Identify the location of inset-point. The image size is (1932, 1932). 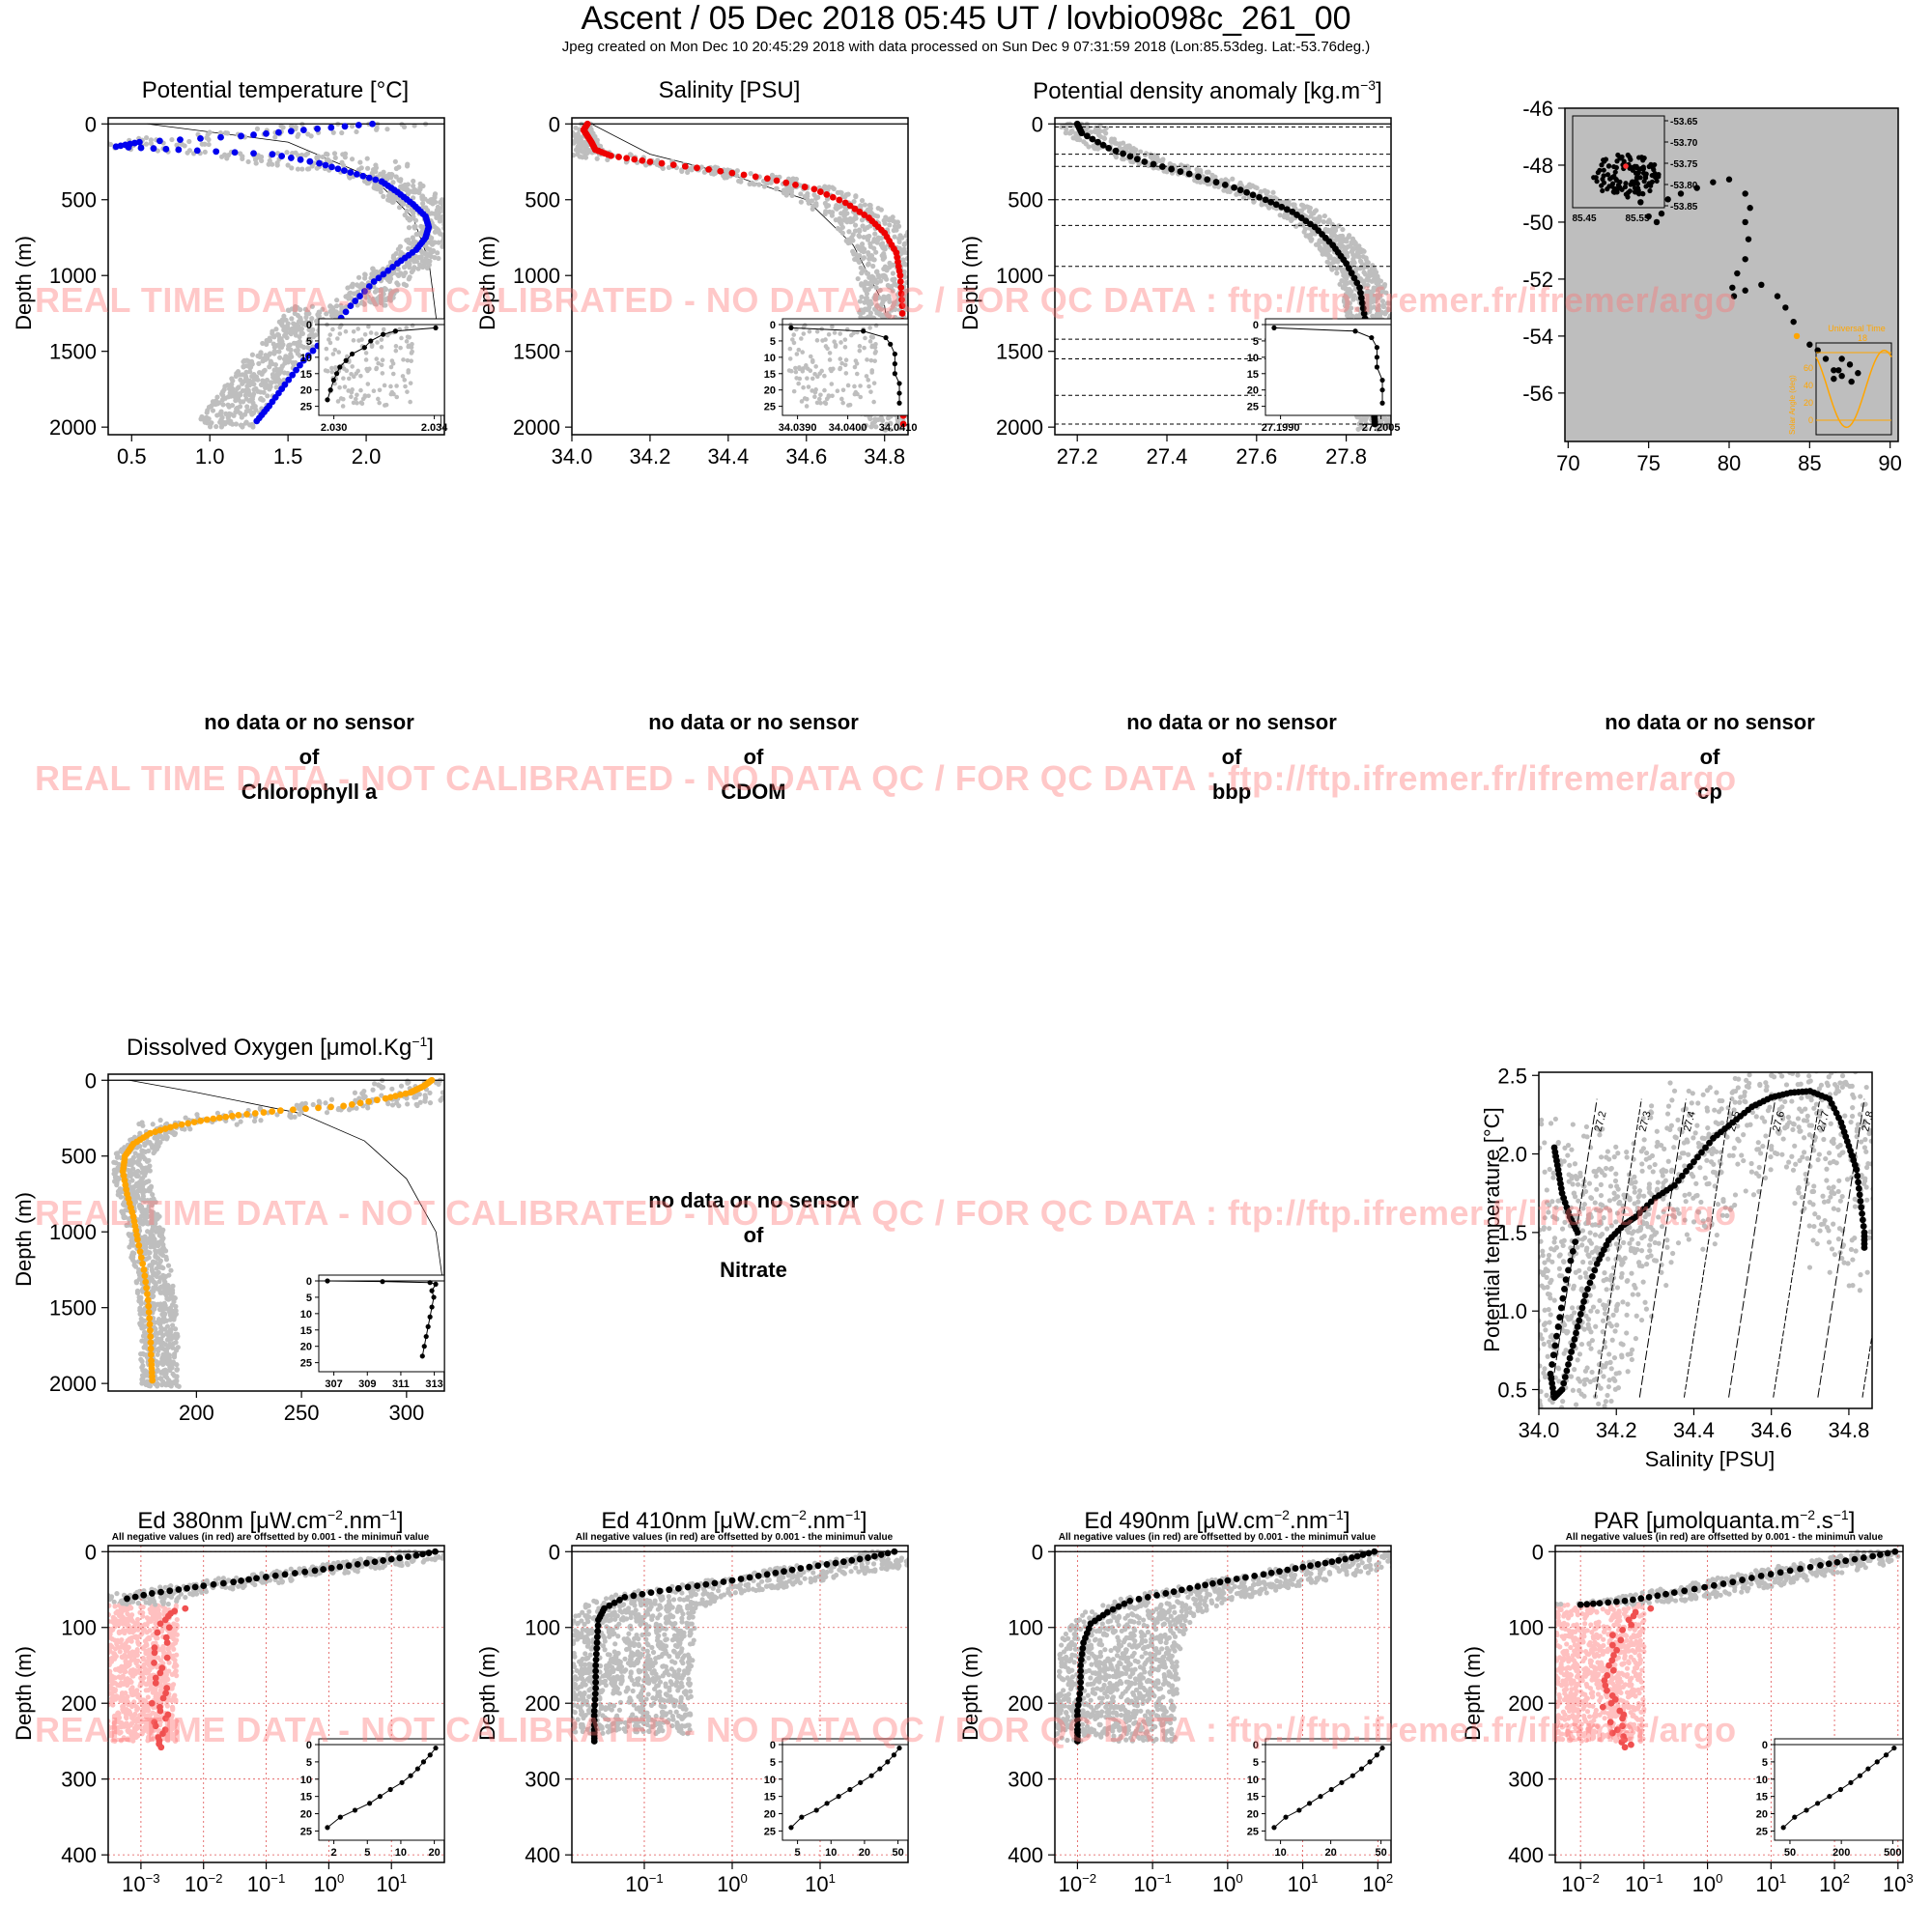
(333, 380).